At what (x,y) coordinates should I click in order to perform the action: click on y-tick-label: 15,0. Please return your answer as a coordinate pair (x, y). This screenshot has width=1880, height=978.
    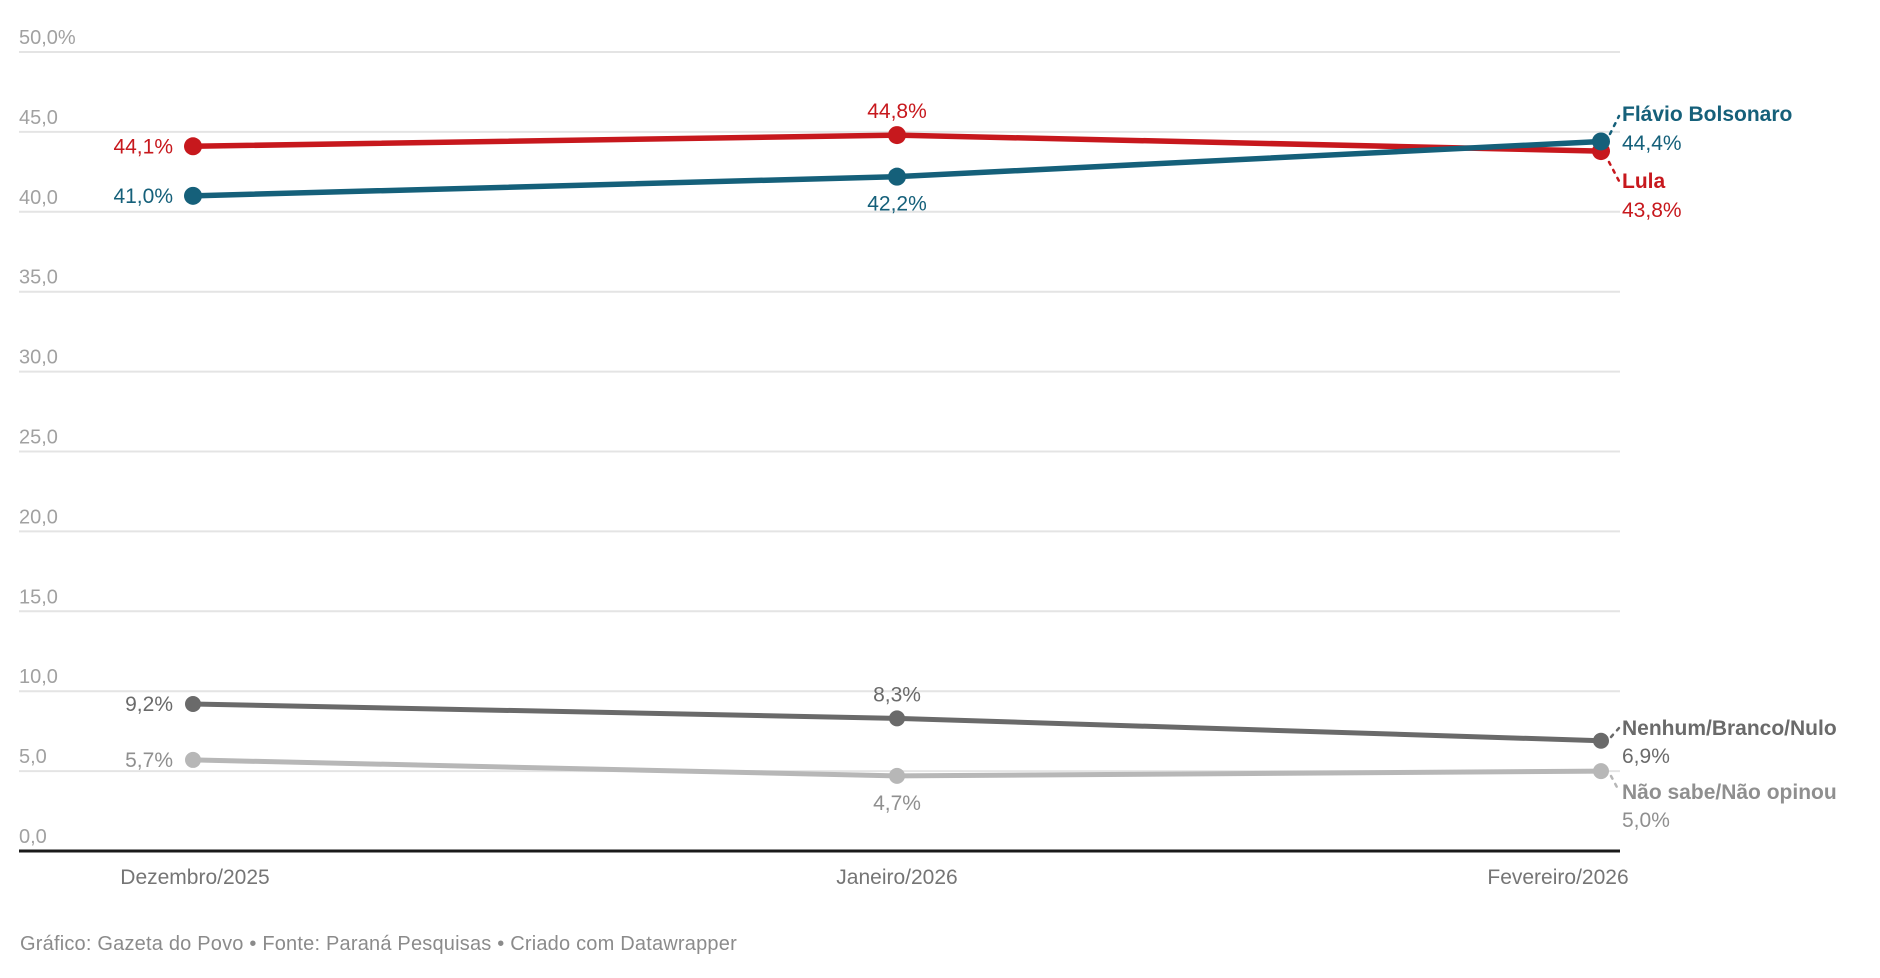
    Looking at the image, I should click on (38, 597).